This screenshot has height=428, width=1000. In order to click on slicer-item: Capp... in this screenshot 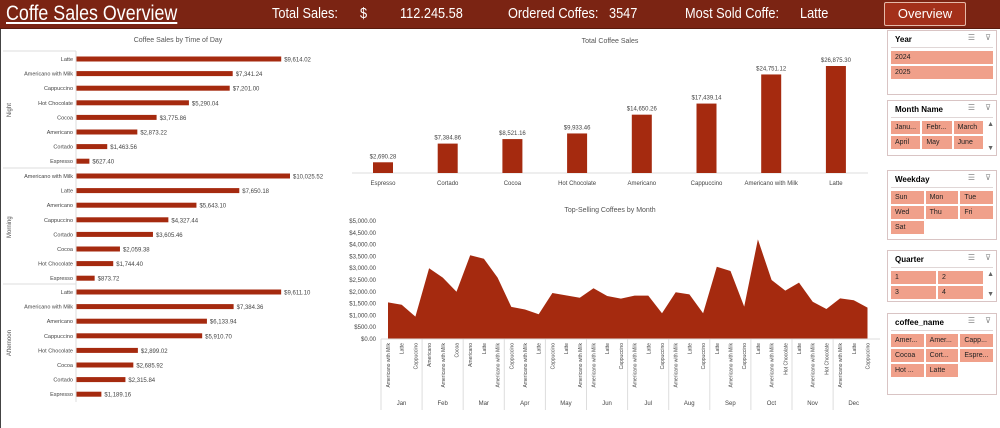, I will do `click(976, 340)`.